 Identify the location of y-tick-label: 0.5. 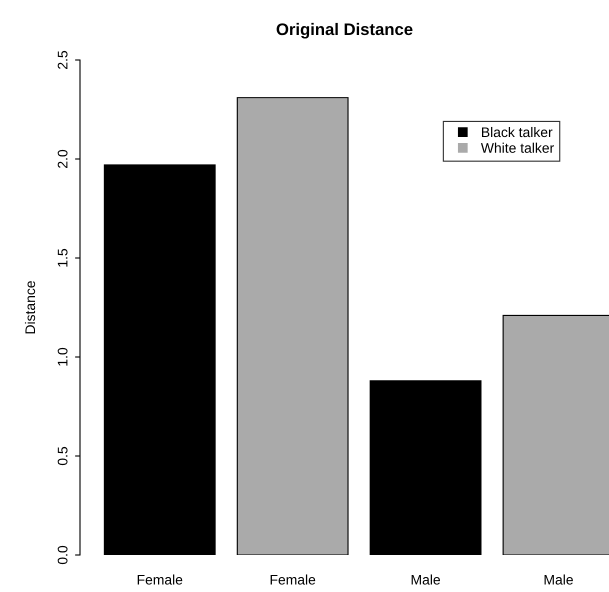
(63, 456).